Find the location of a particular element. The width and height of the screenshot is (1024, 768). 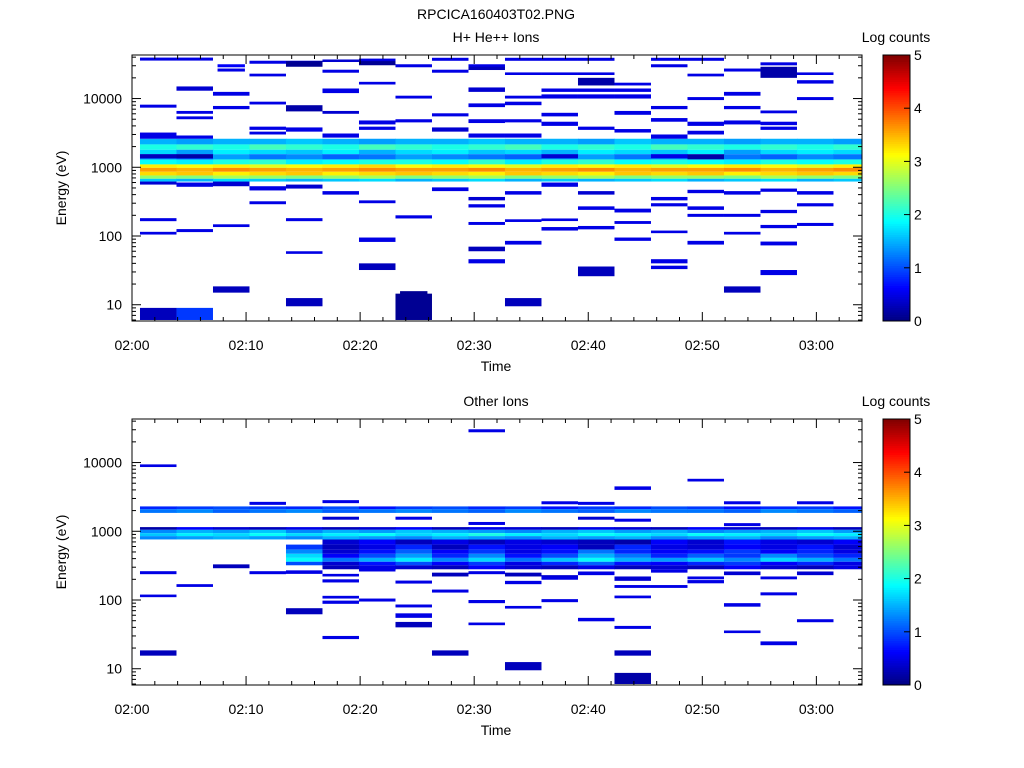

colorbar-tick-label: 0 is located at coordinates (918, 685).